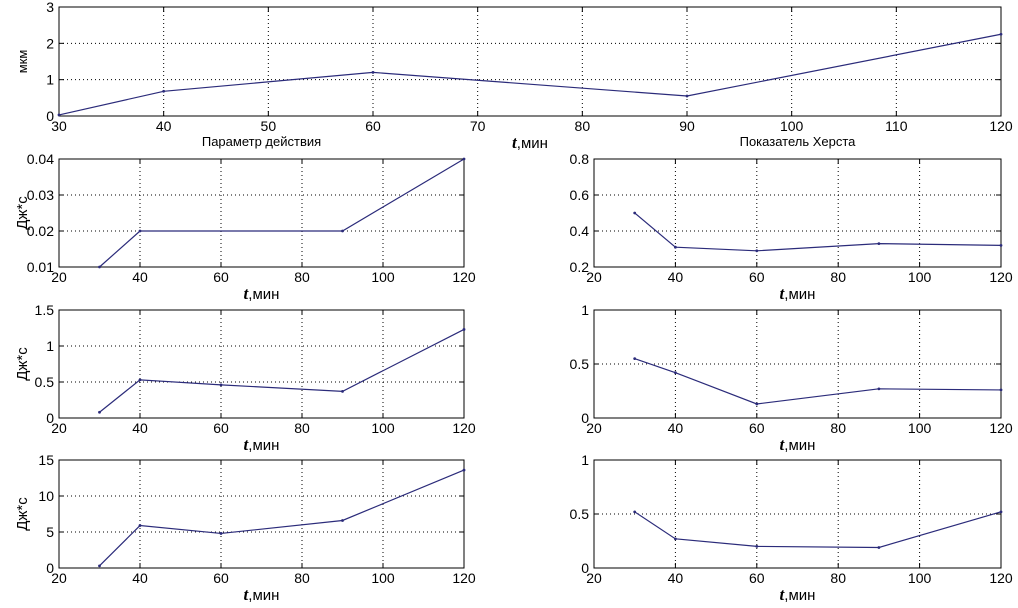 Image resolution: width=1018 pixels, height=608 pixels. Describe the element at coordinates (282, 370) in the screenshot. I see `series-line-left2` at that location.